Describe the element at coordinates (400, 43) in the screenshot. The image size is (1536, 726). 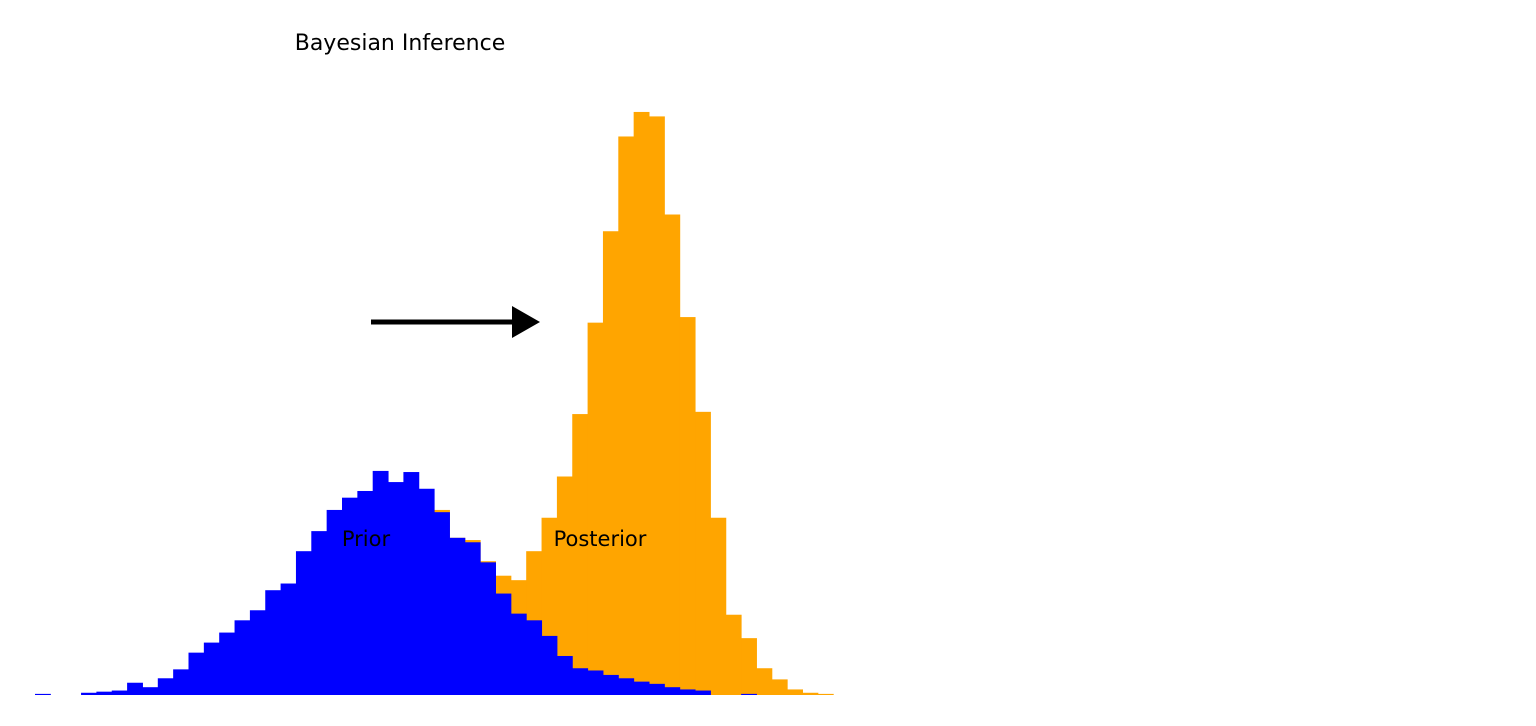
I see `chart-title: Bayesian Inference` at that location.